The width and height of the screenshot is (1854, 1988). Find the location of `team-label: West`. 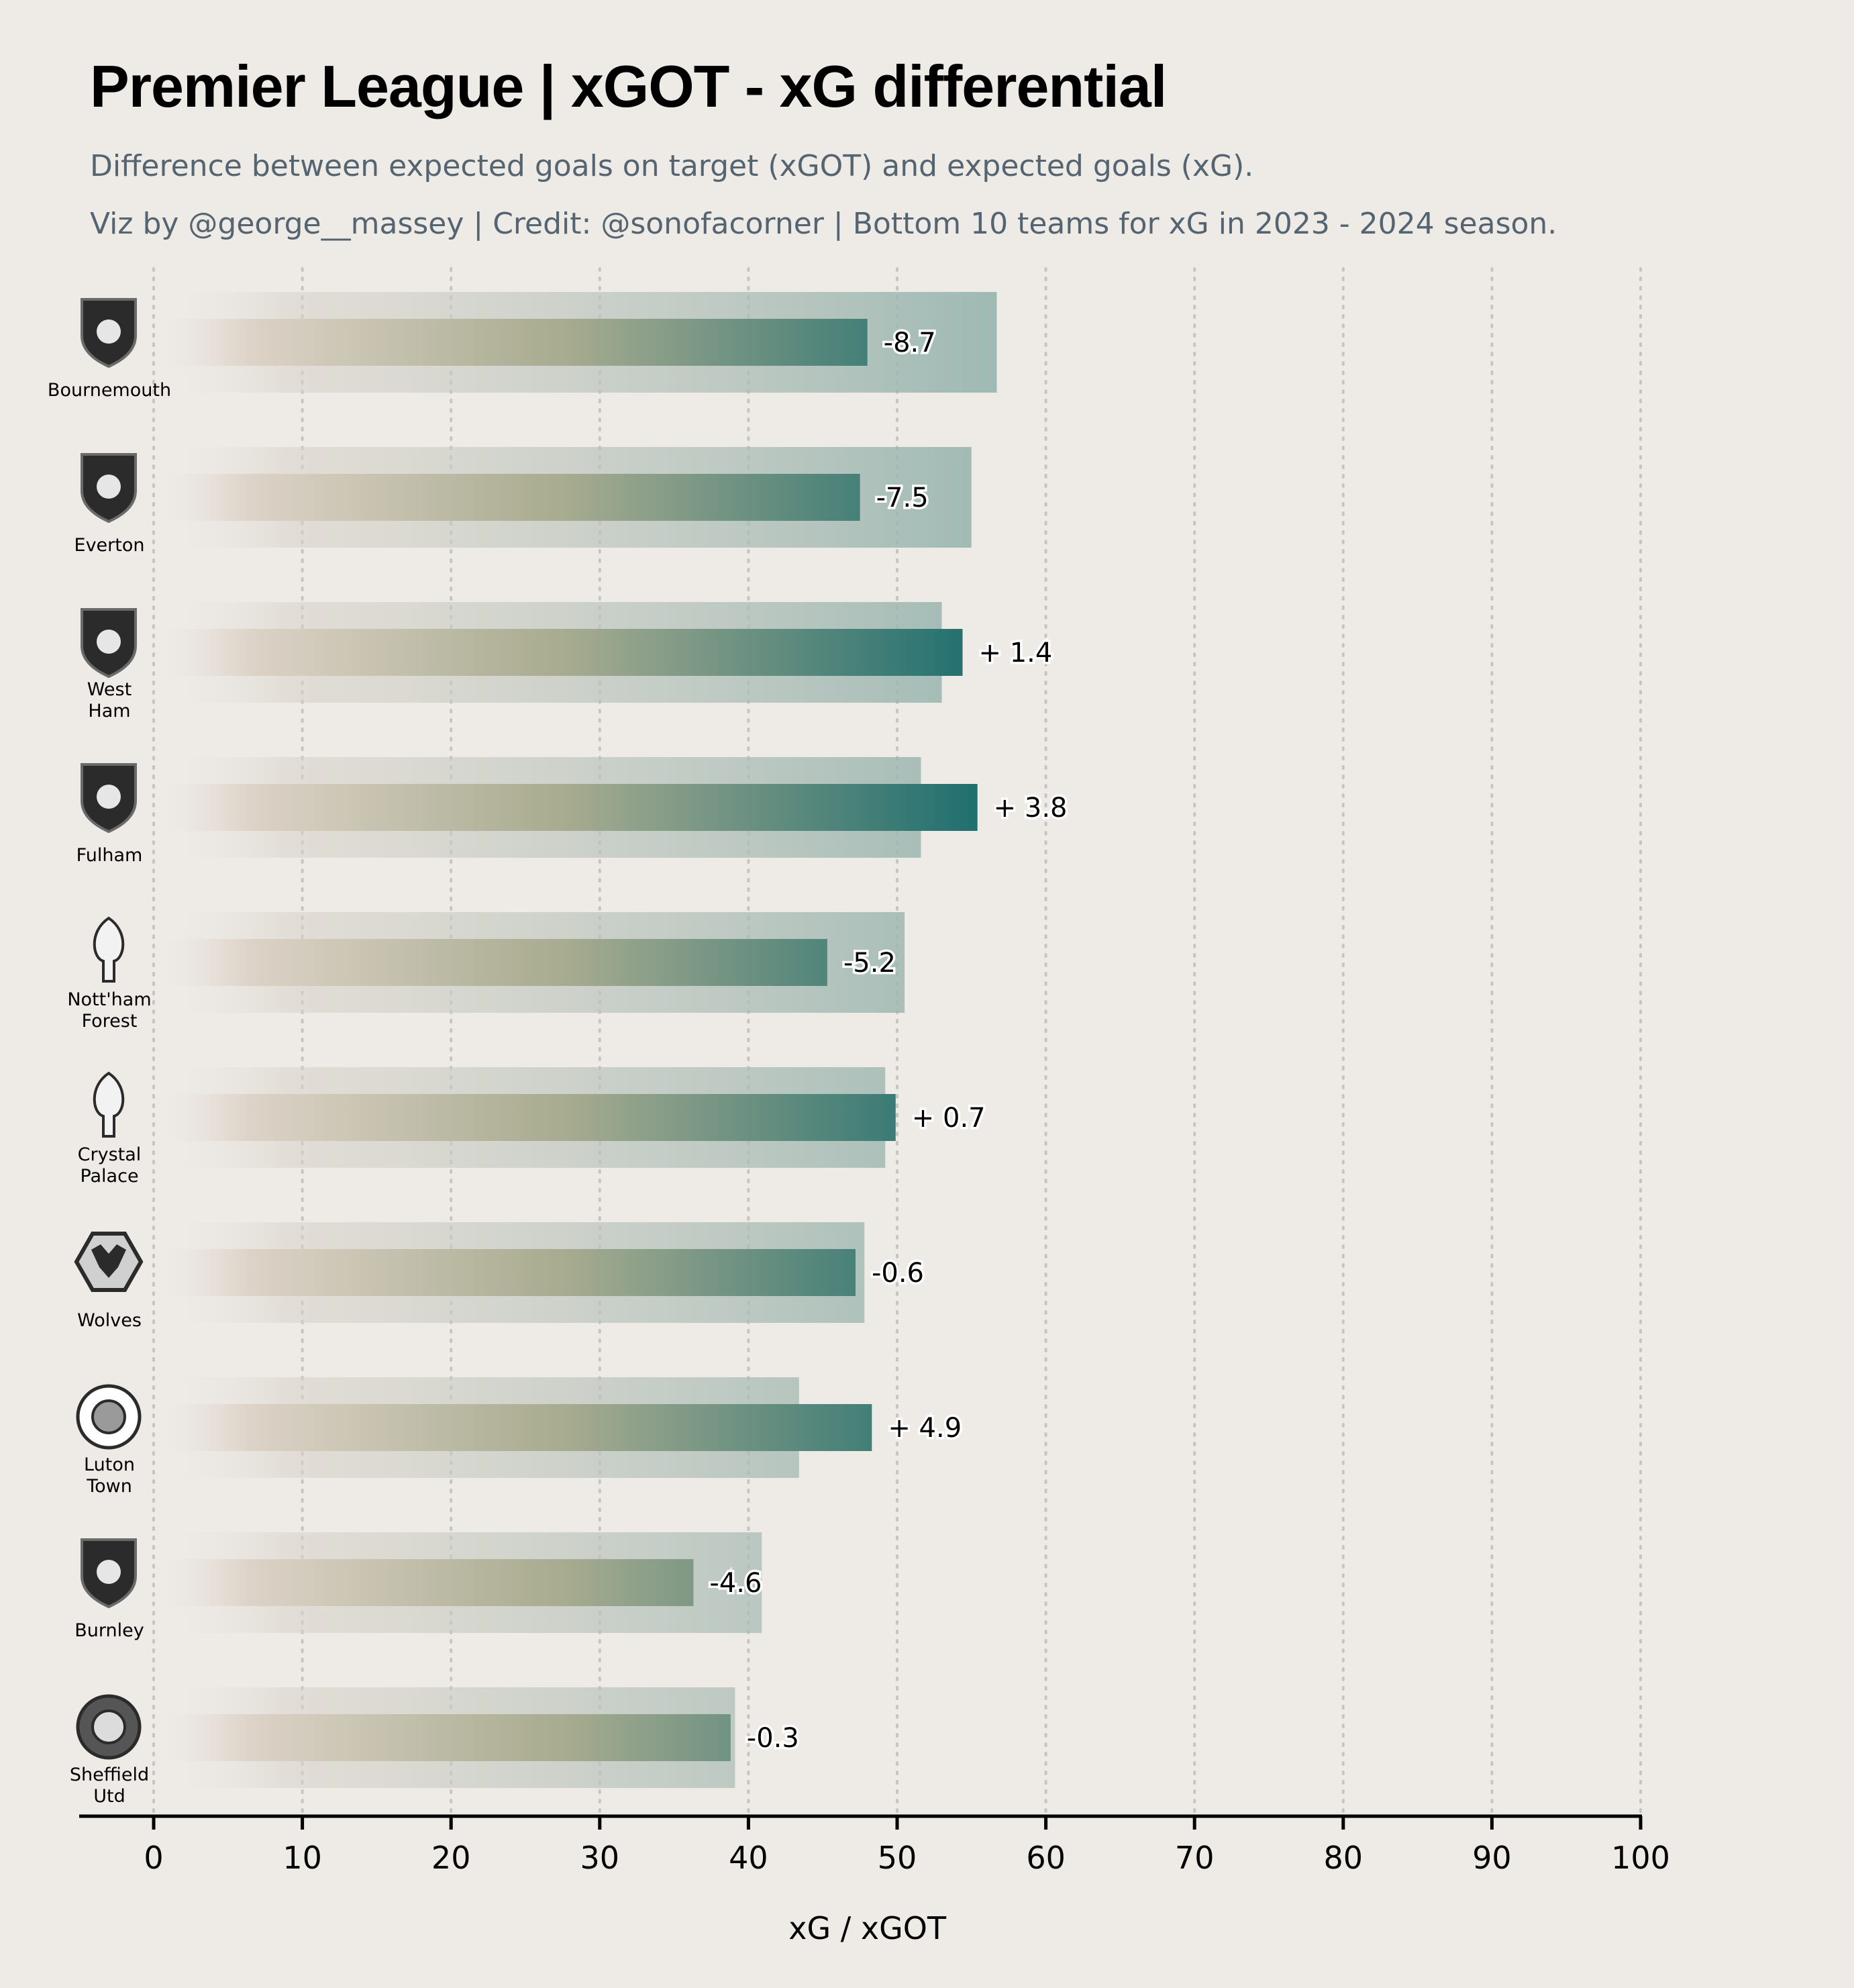

team-label: West is located at coordinates (109, 689).